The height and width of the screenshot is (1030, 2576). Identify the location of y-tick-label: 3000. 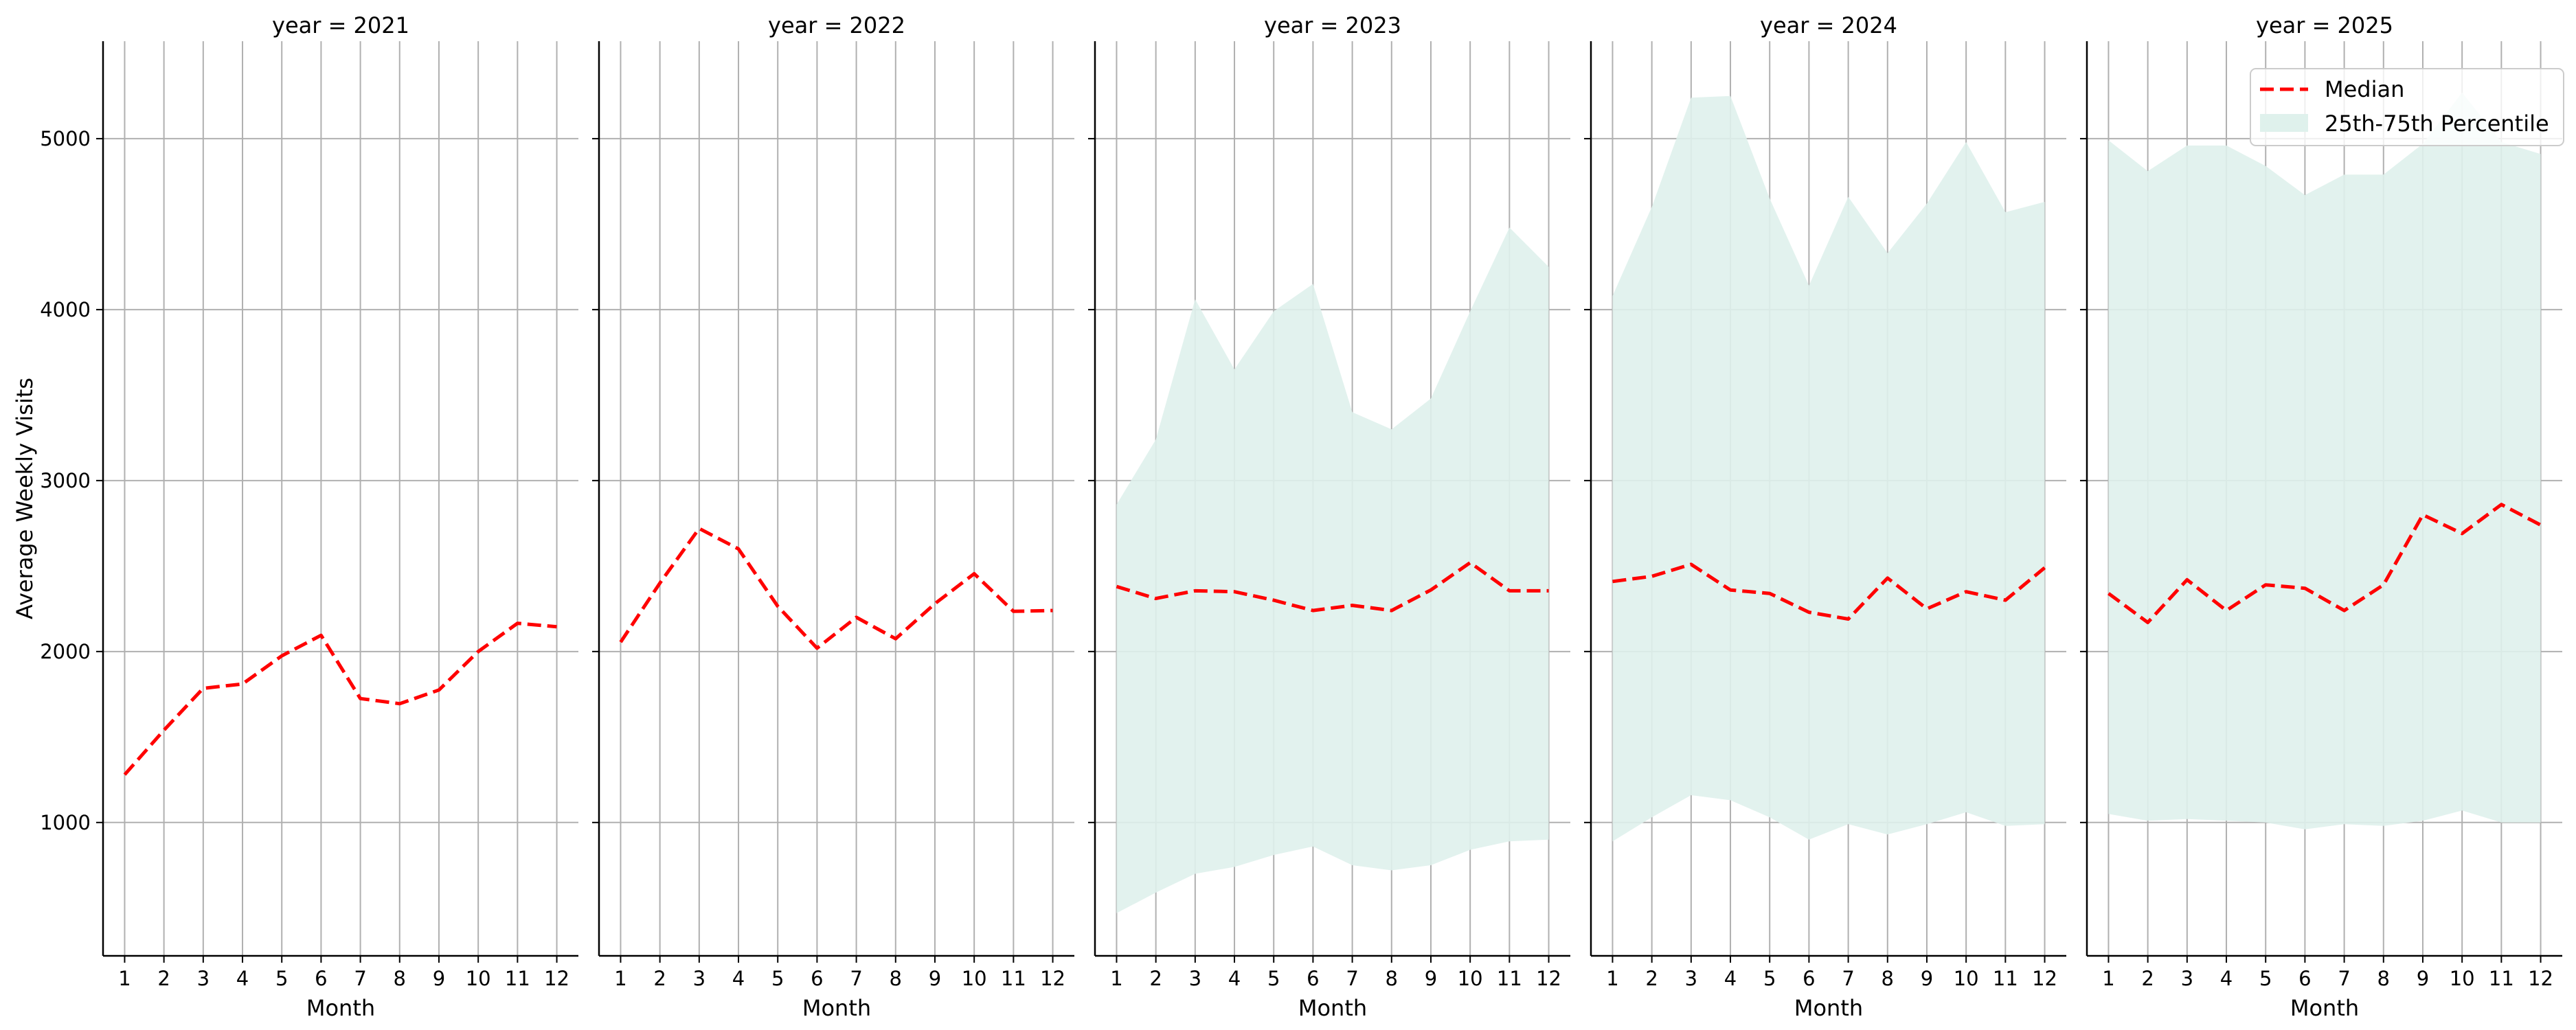
(65, 480).